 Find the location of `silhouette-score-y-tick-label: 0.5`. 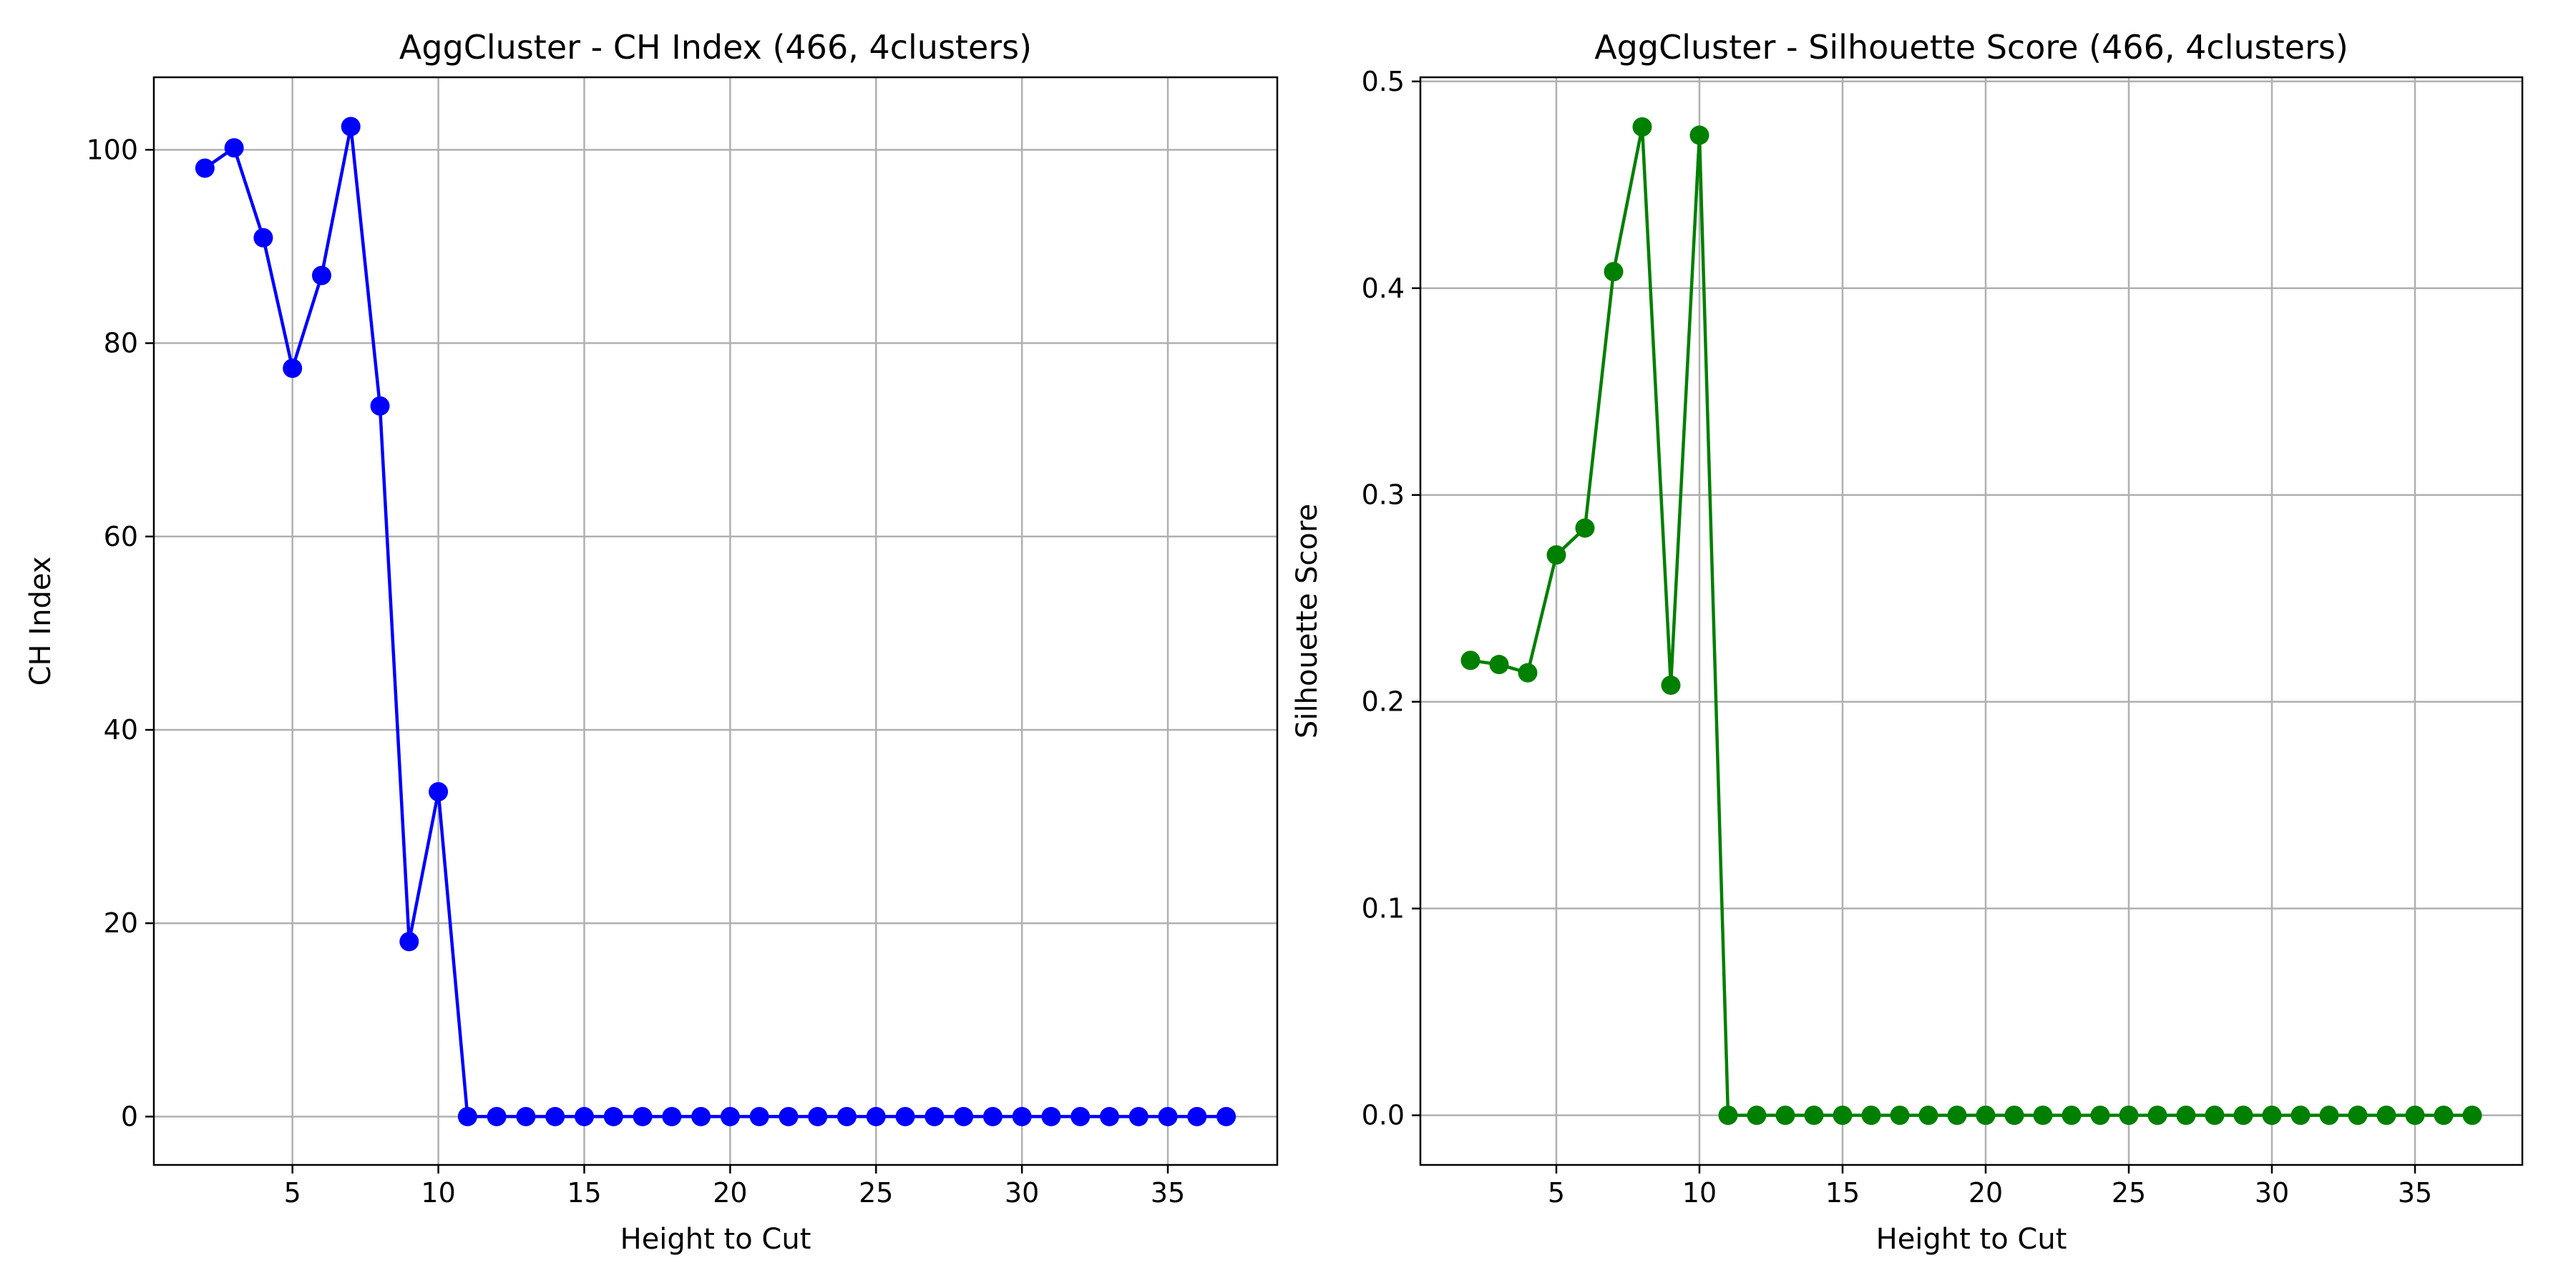

silhouette-score-y-tick-label: 0.5 is located at coordinates (1383, 81).